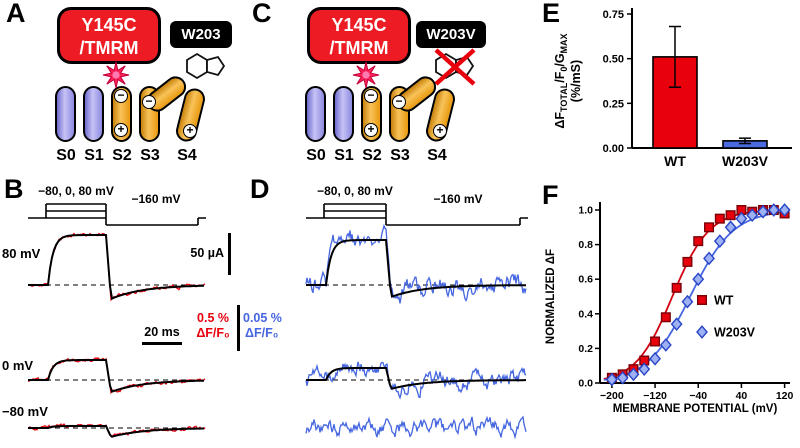  What do you see at coordinates (585, 314) in the screenshot?
I see `f-y-tick-label: 0.4` at bounding box center [585, 314].